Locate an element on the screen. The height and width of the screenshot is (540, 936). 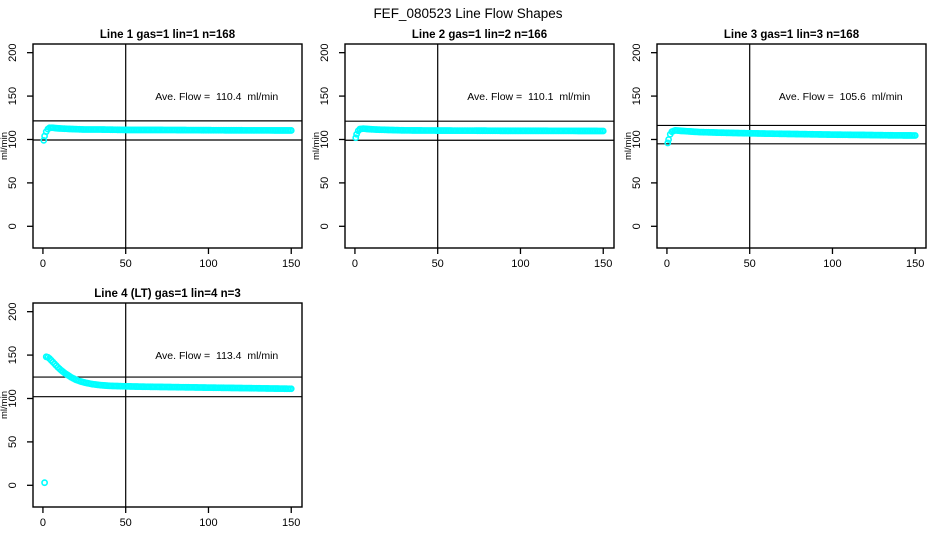
subplot-title: Line 4 (LT) gas=1 lin=4 n=3 is located at coordinates (167, 294).